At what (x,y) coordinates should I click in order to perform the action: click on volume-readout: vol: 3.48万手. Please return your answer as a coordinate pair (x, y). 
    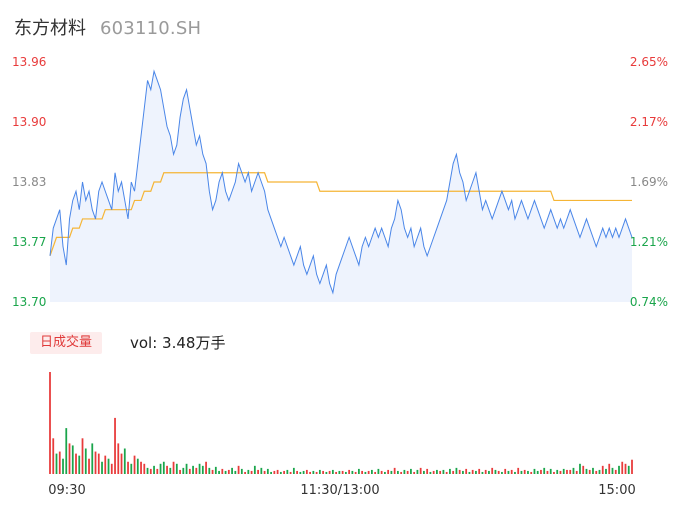
    Looking at the image, I should click on (178, 343).